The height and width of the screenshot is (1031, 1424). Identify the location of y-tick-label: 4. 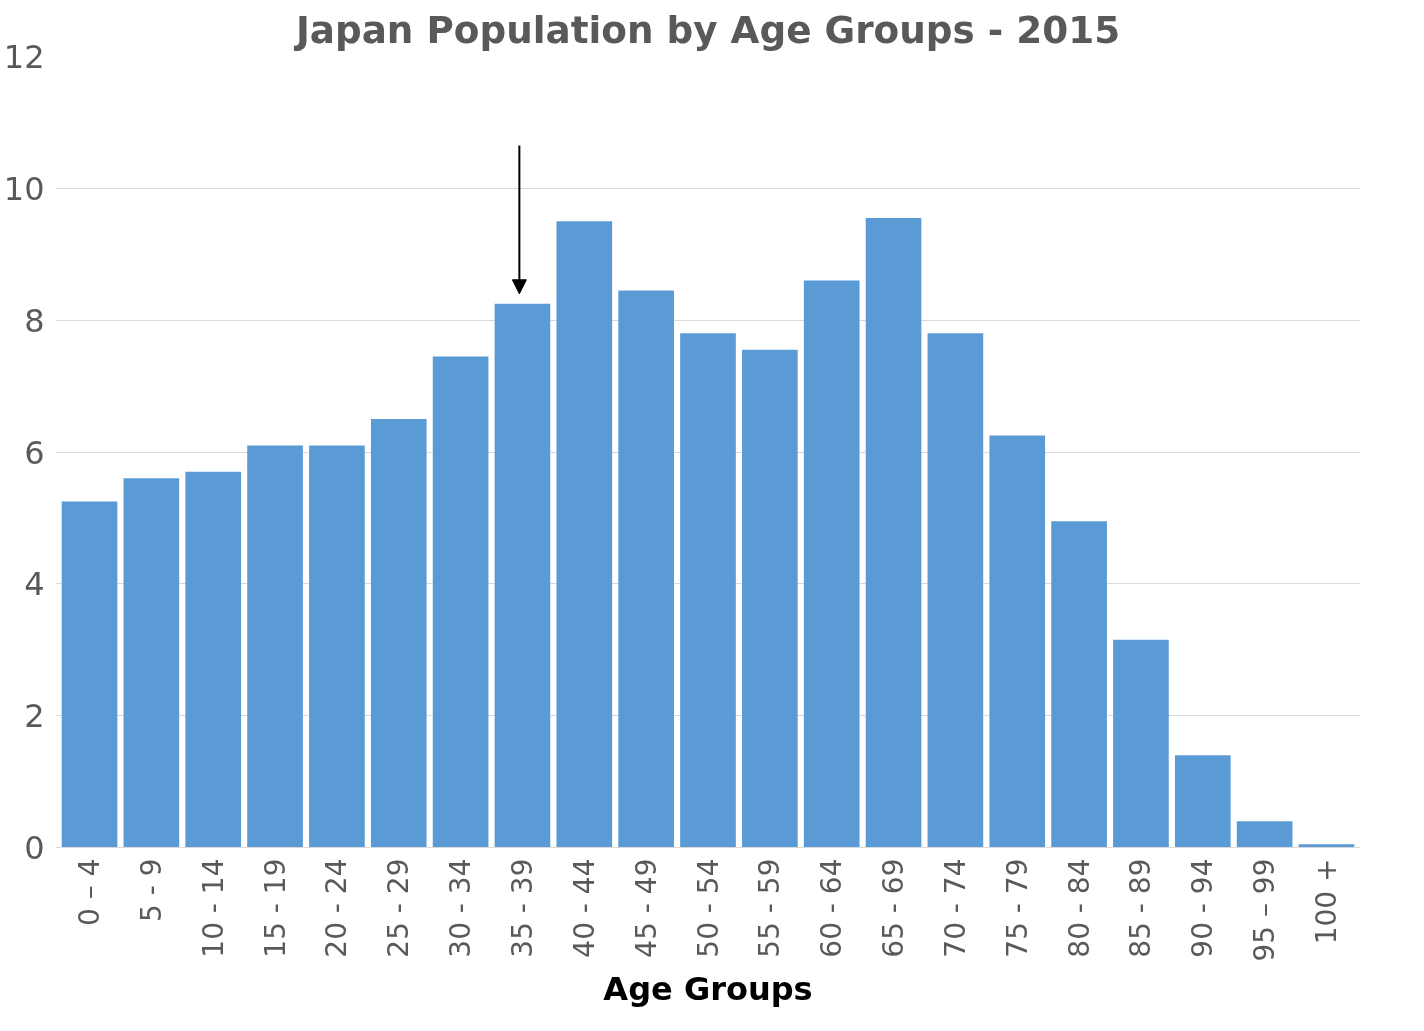
(34, 584).